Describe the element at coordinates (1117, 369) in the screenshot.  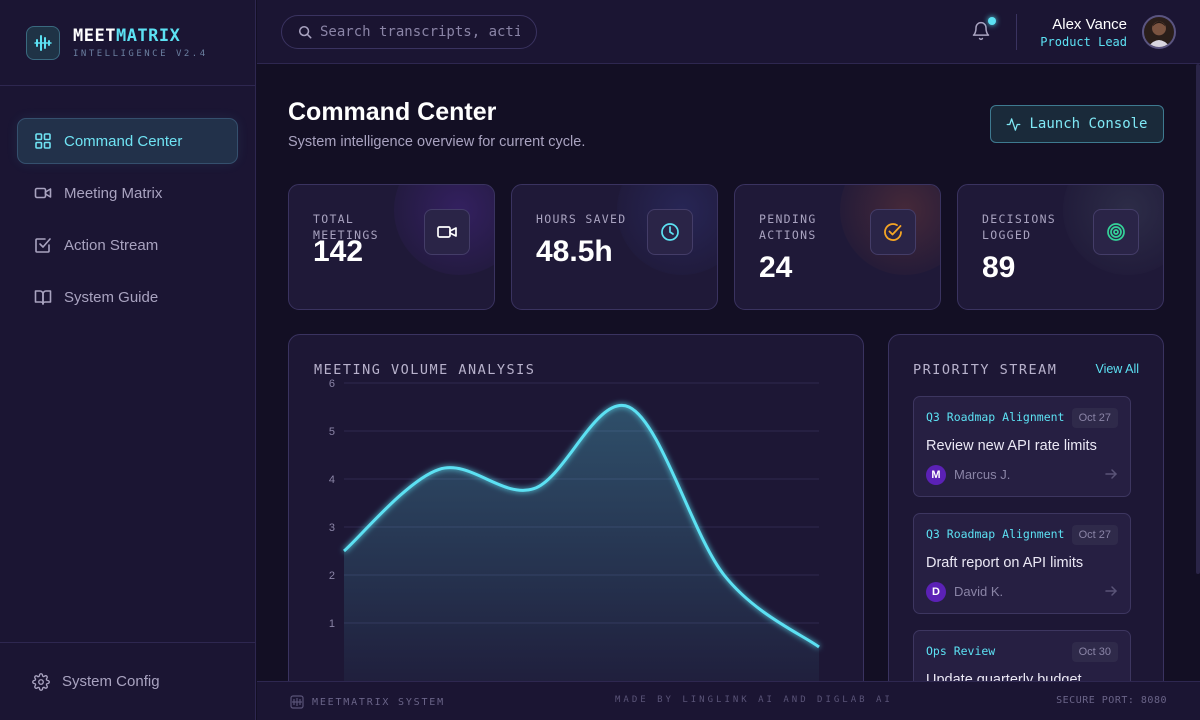
I see `view-all-link: View All` at that location.